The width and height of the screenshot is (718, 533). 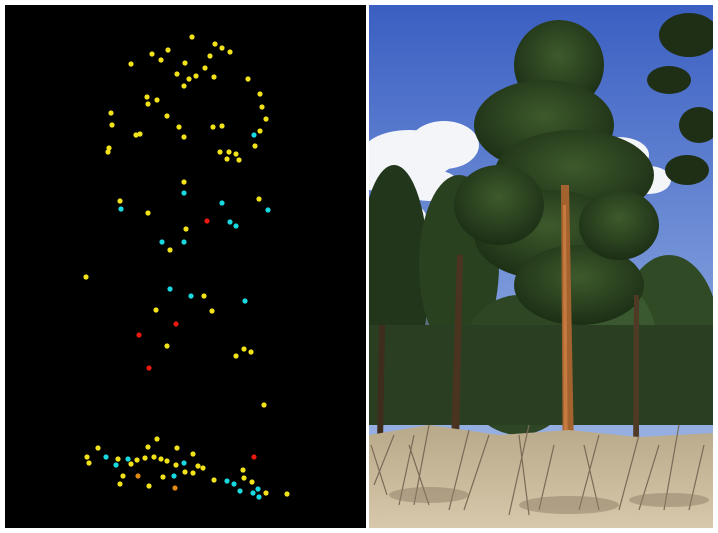 I want to click on corner-pine-branches, so click(x=680, y=99).